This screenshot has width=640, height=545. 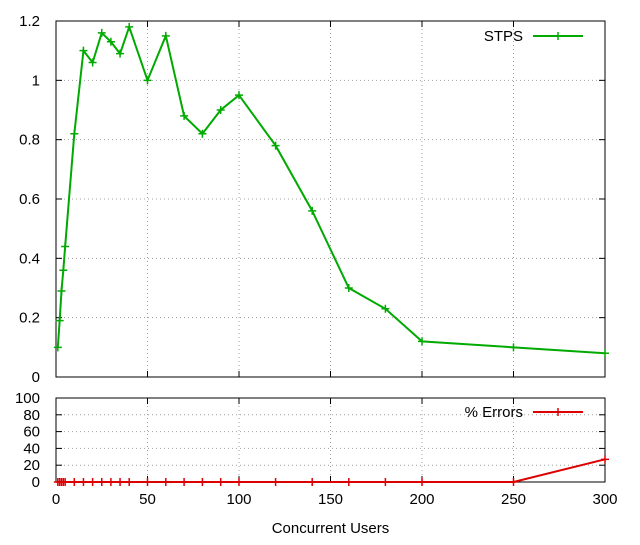 I want to click on y-tick-label: 20, so click(x=31, y=465).